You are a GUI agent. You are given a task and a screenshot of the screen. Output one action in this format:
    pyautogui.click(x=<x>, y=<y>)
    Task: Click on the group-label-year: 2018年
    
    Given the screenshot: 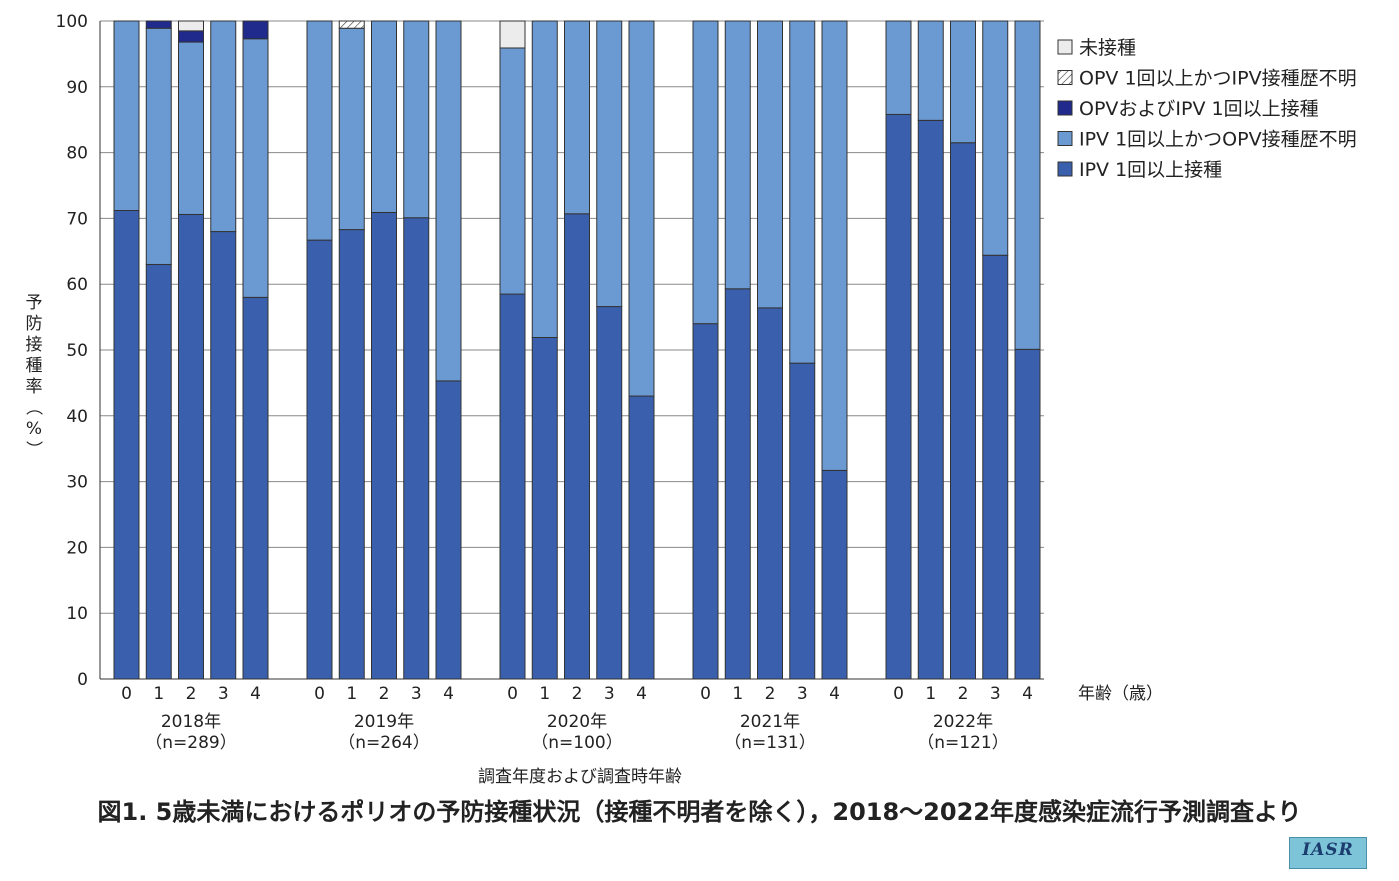 What is the action you would take?
    pyautogui.click(x=191, y=722)
    